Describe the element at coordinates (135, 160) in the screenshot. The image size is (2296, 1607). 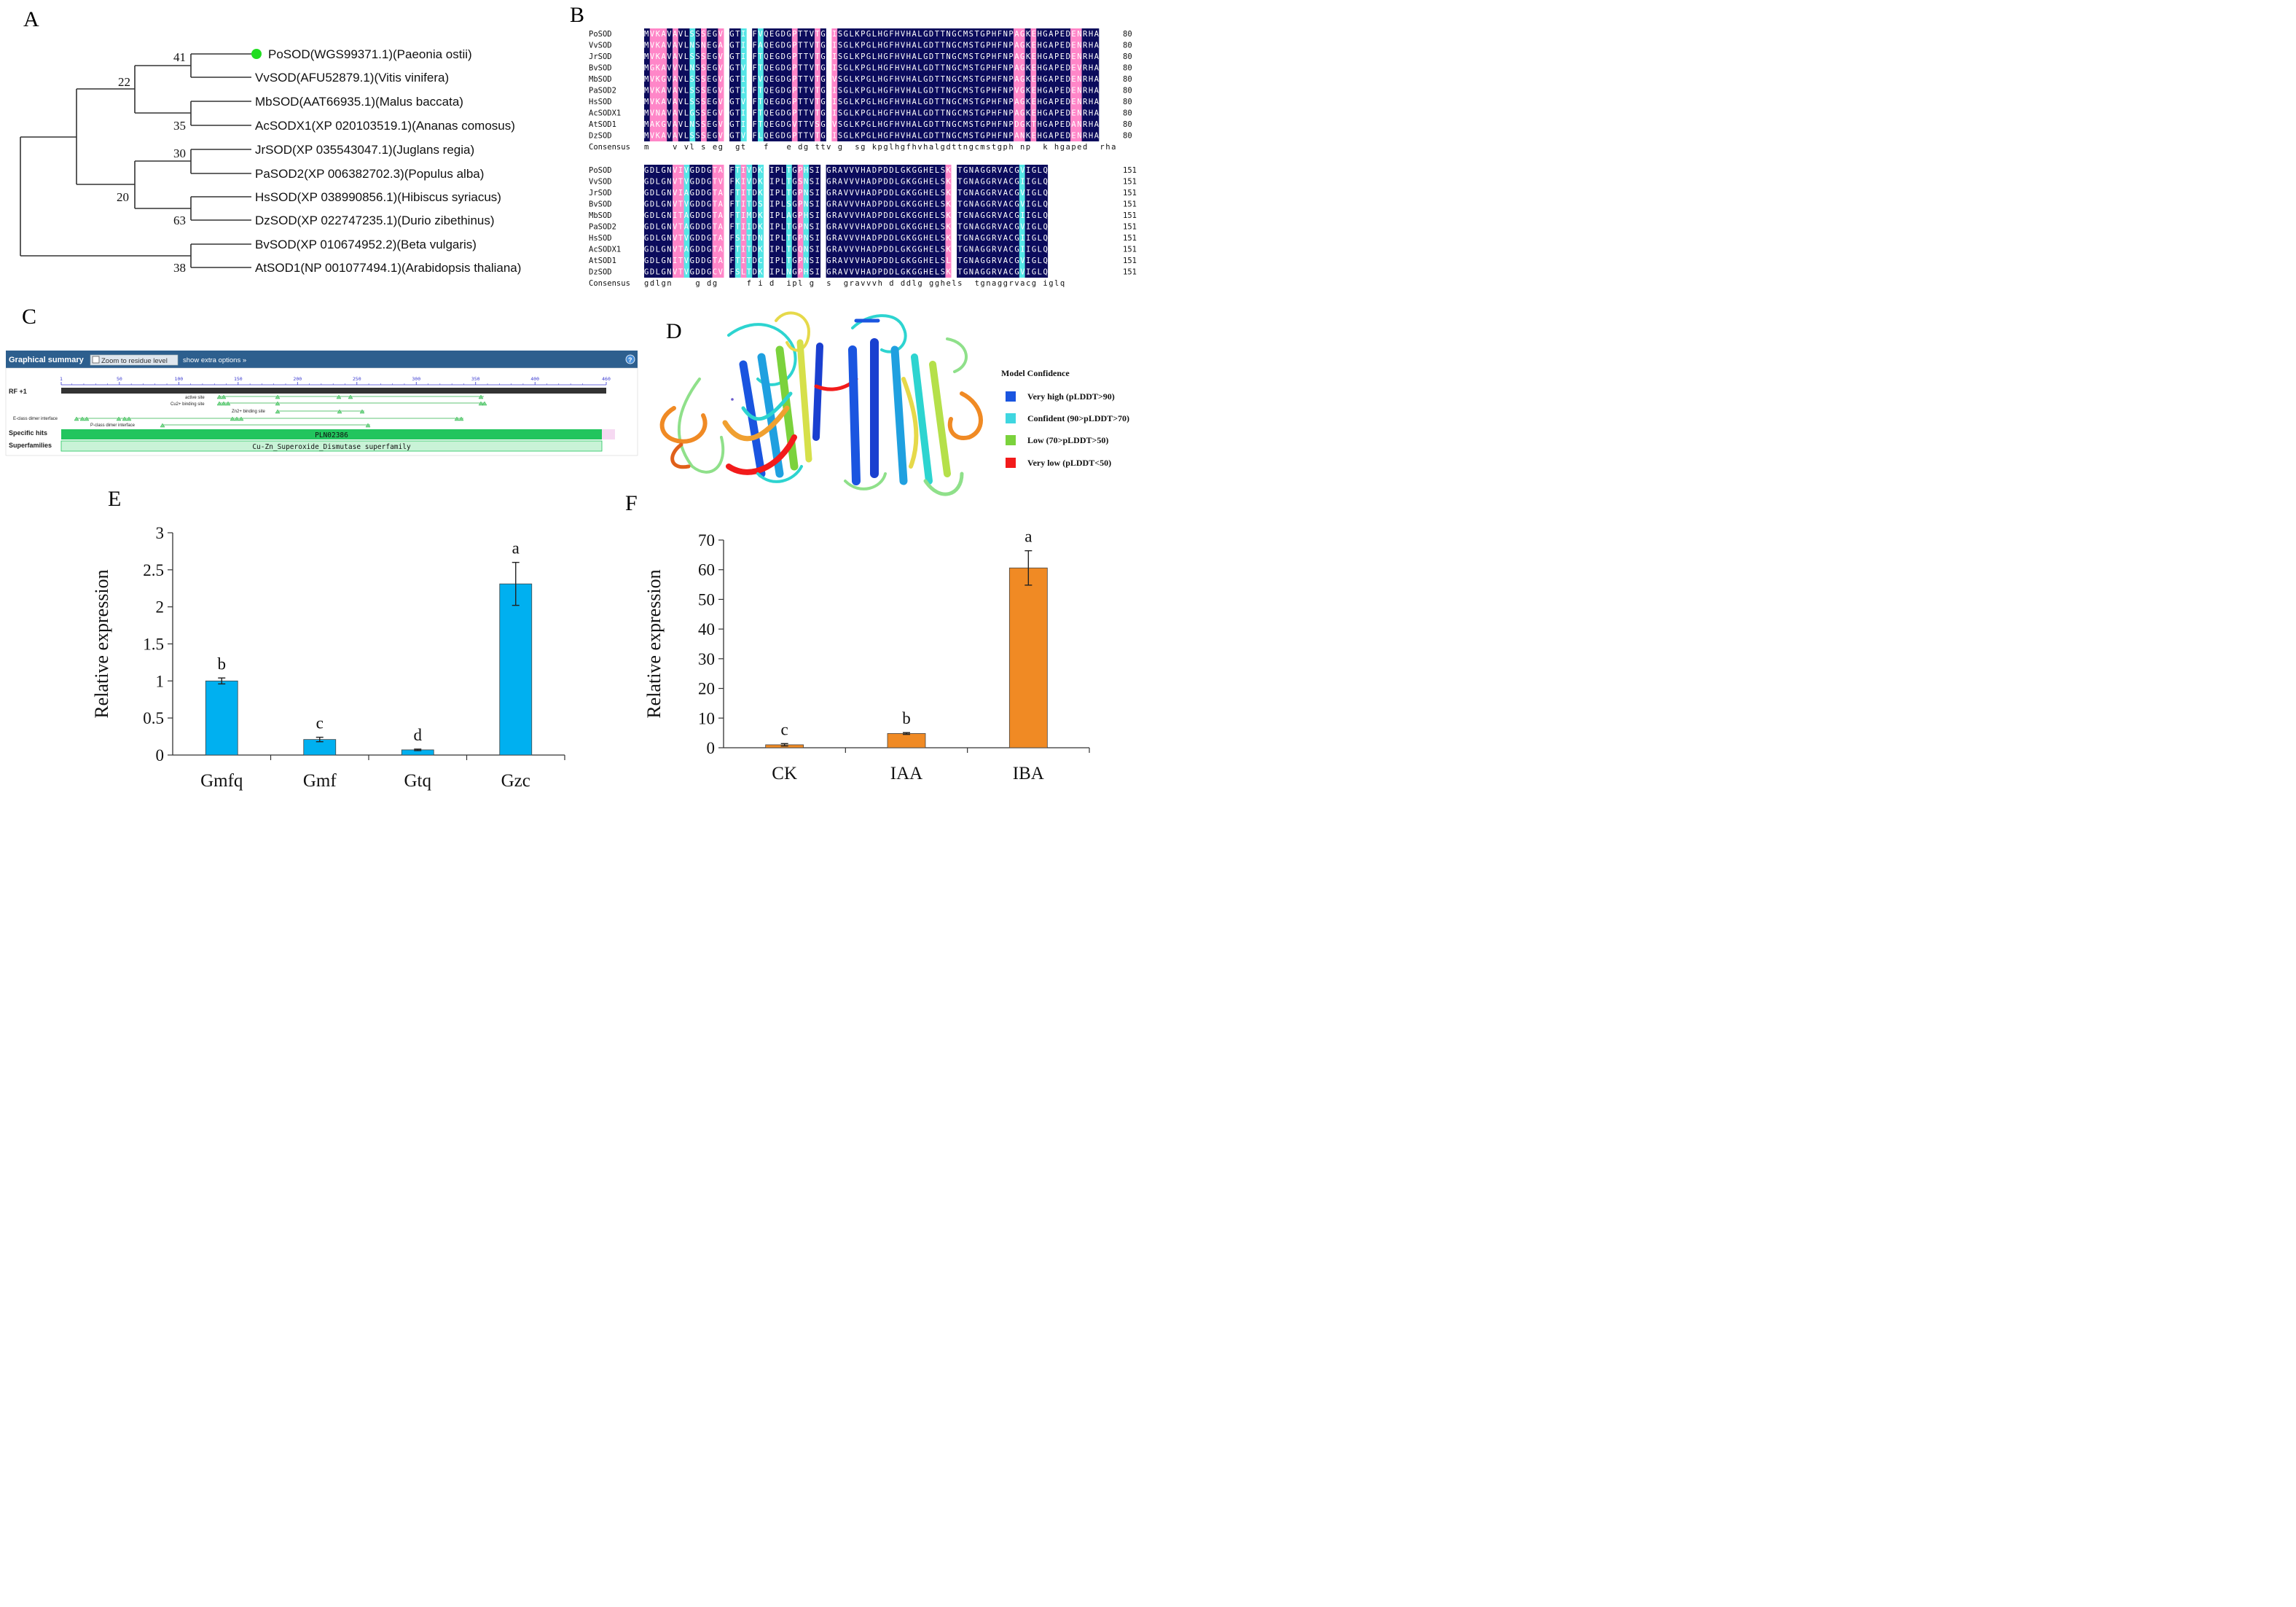
I see `phylogenetic-tree` at that location.